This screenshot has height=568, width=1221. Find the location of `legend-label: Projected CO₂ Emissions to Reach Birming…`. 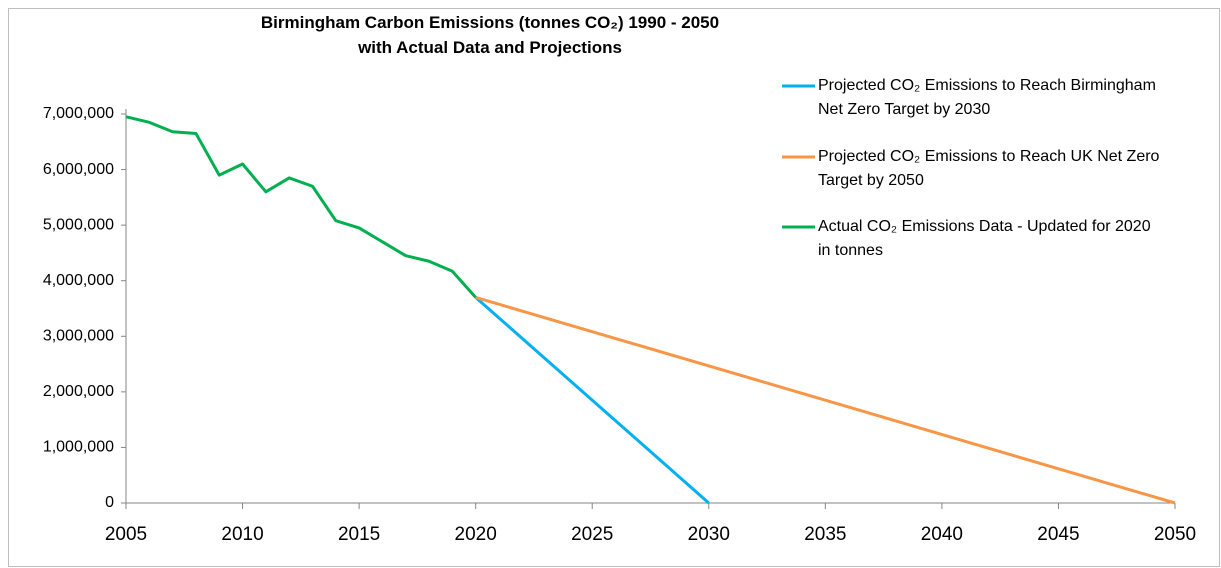

legend-label: Projected CO₂ Emissions to Reach Birming… is located at coordinates (987, 97).